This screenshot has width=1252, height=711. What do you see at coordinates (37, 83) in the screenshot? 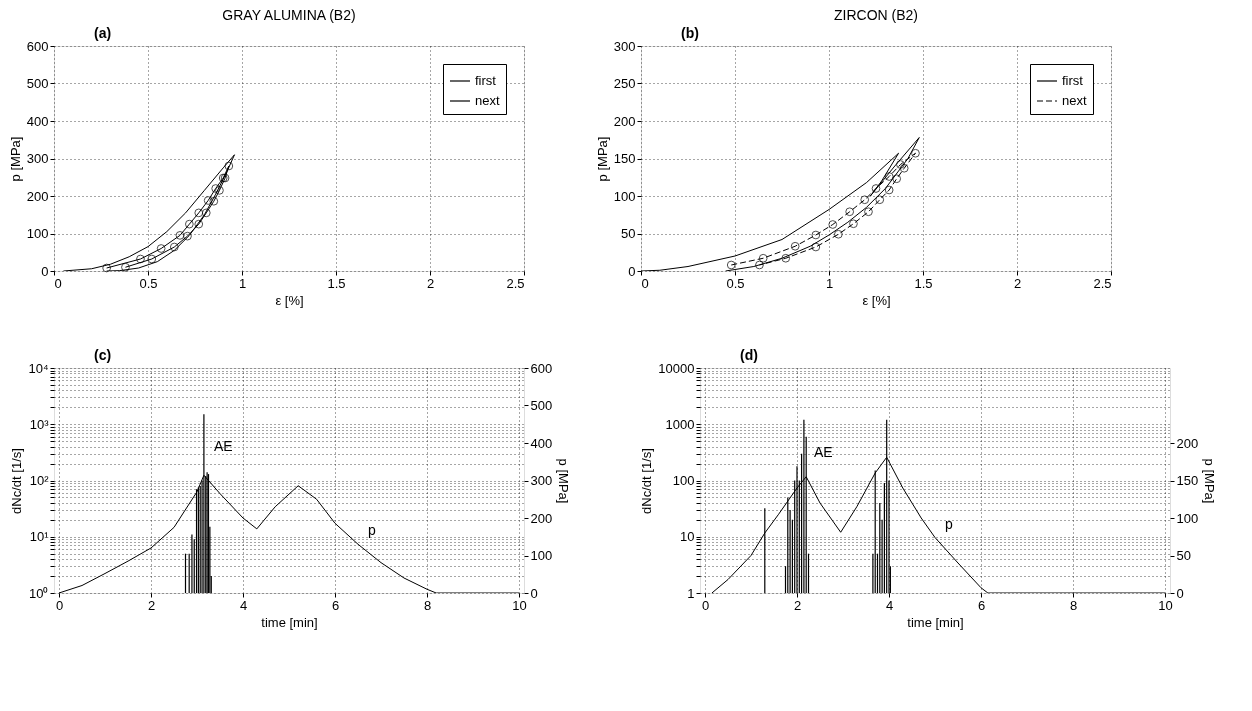
I see `y-tick-label: 500` at bounding box center [37, 83].